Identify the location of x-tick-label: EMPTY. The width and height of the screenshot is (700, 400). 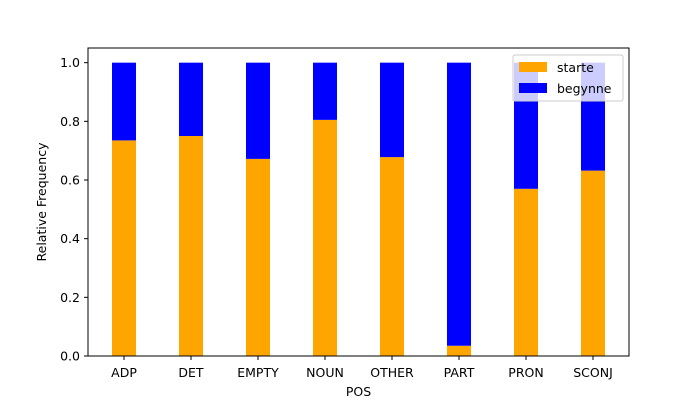
(258, 372).